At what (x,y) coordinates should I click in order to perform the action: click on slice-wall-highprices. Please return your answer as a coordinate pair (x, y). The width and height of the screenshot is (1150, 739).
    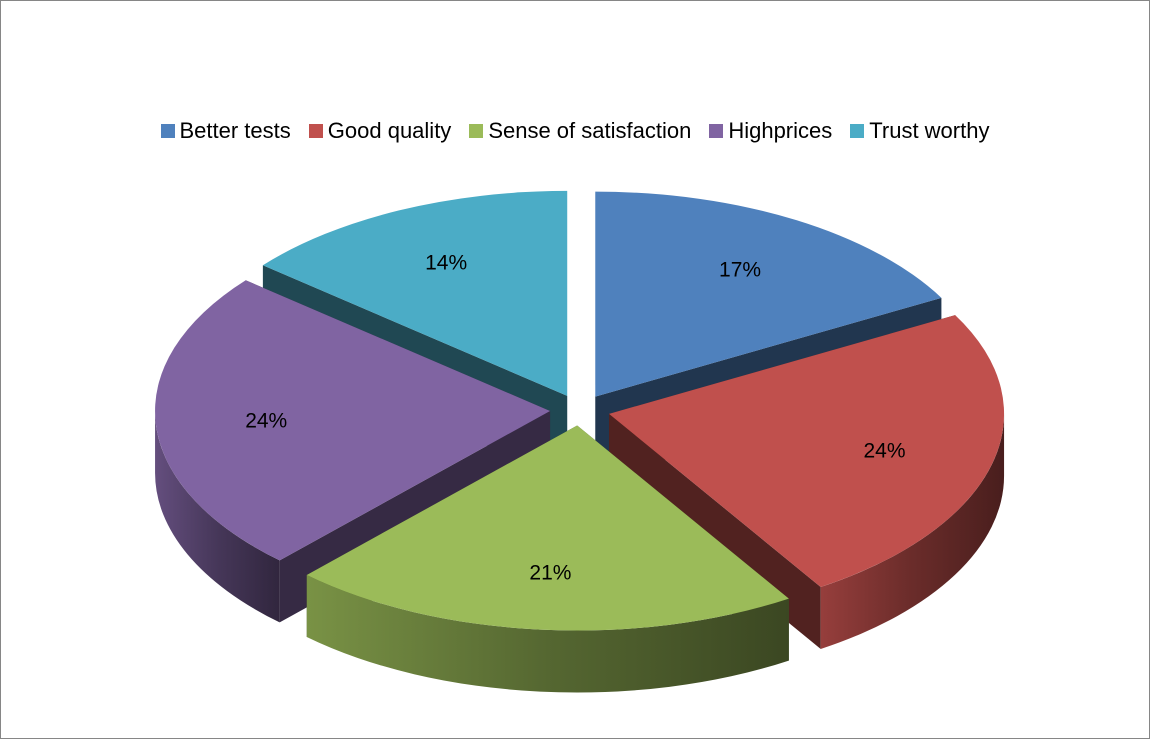
    Looking at the image, I should click on (217, 516).